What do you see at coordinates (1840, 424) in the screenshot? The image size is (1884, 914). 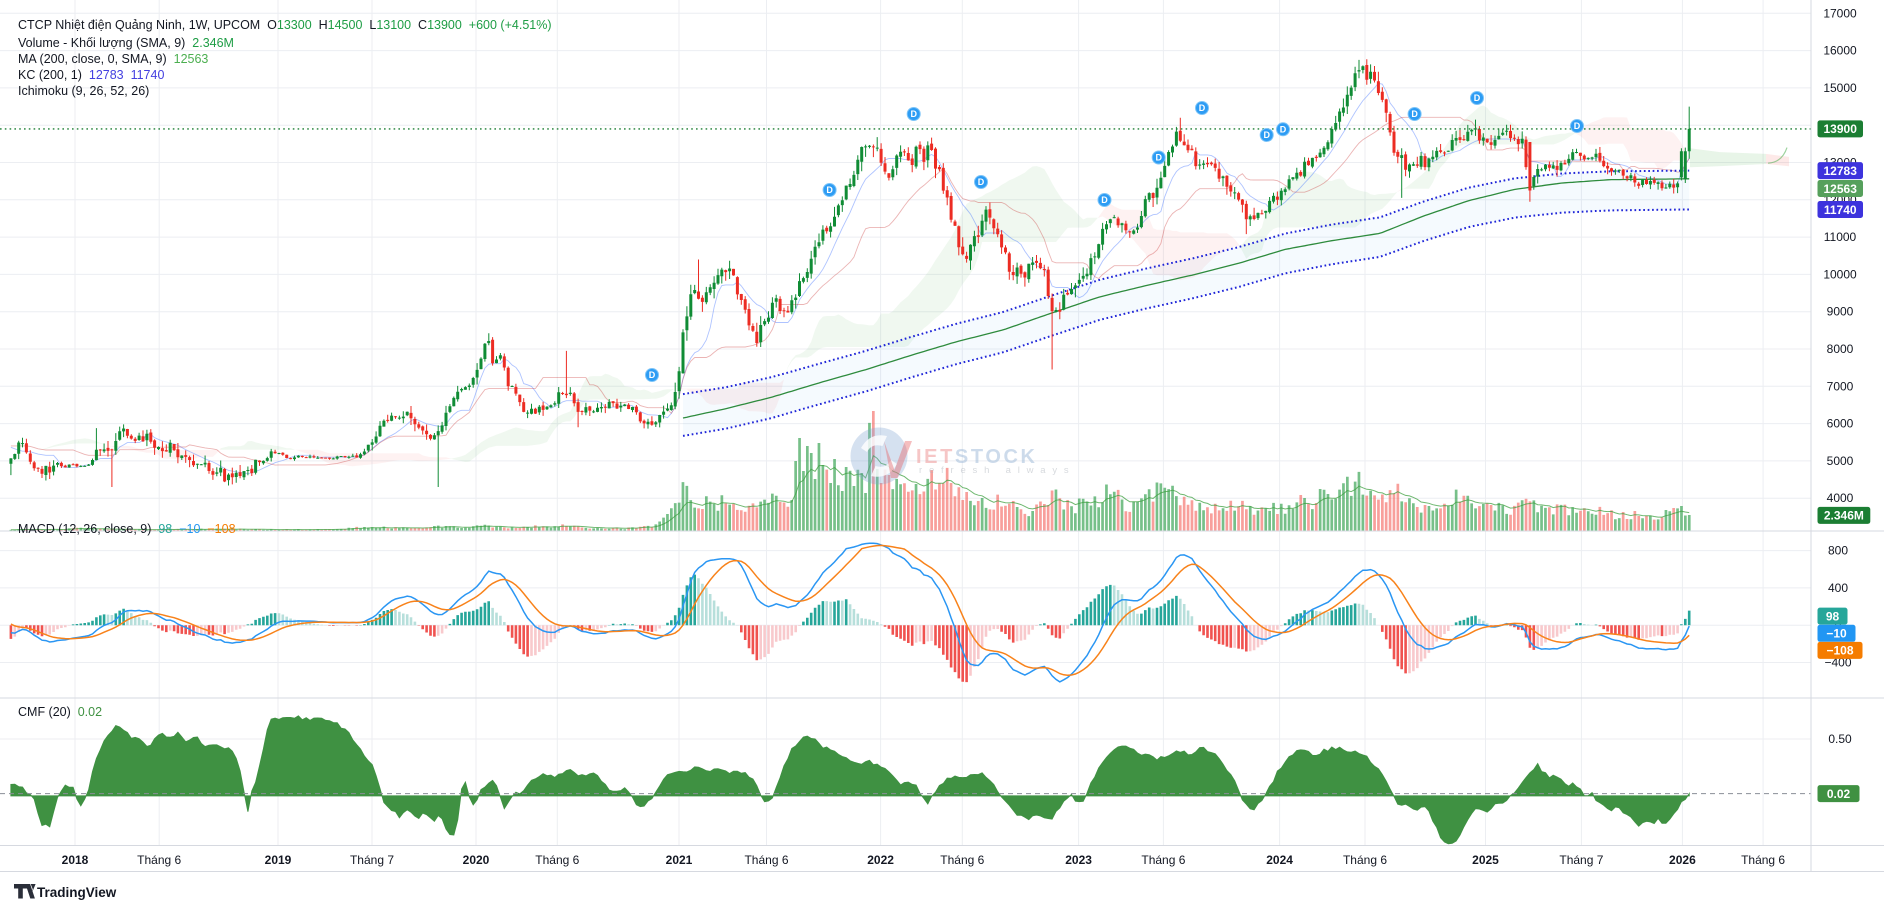 I see `svg-text: 6000` at bounding box center [1840, 424].